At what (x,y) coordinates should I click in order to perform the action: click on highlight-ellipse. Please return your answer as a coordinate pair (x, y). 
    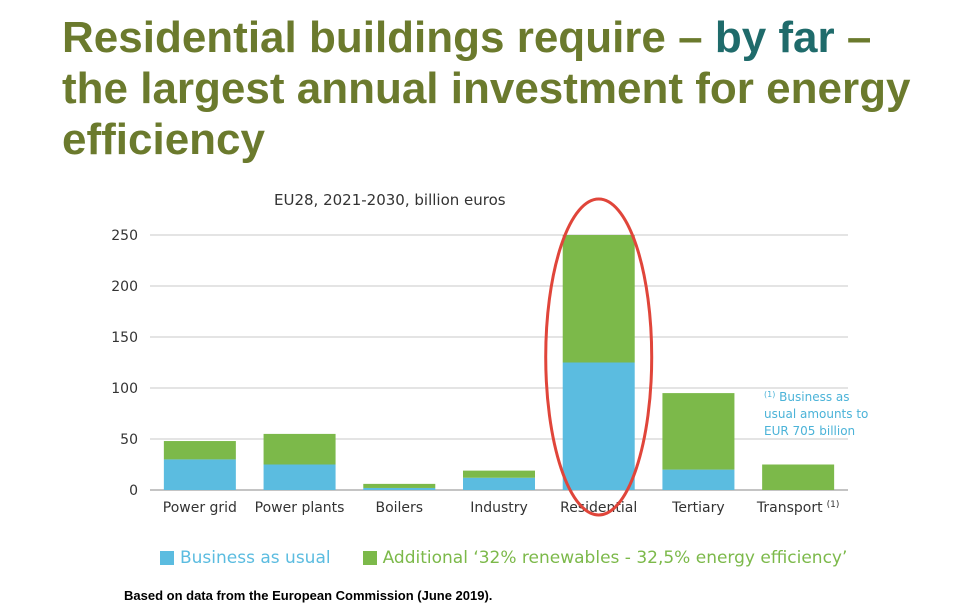
    Looking at the image, I should click on (599, 357).